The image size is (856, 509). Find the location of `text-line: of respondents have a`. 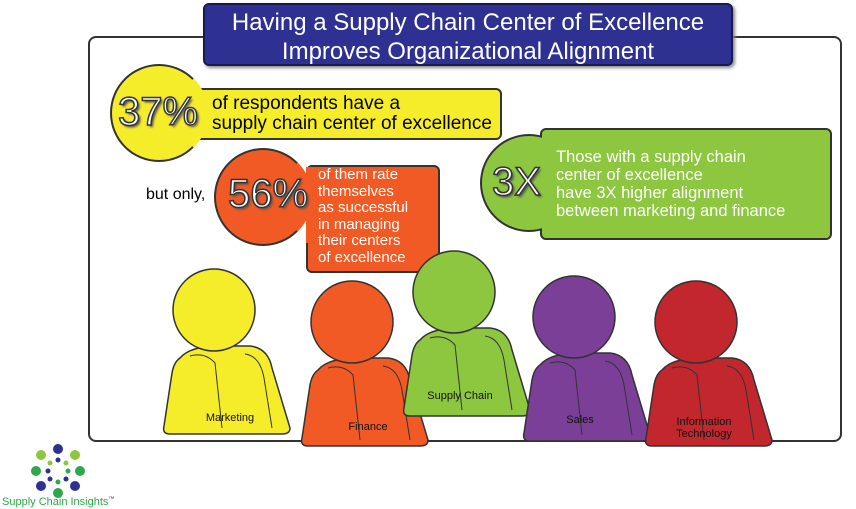

text-line: of respondents have a is located at coordinates (306, 103).